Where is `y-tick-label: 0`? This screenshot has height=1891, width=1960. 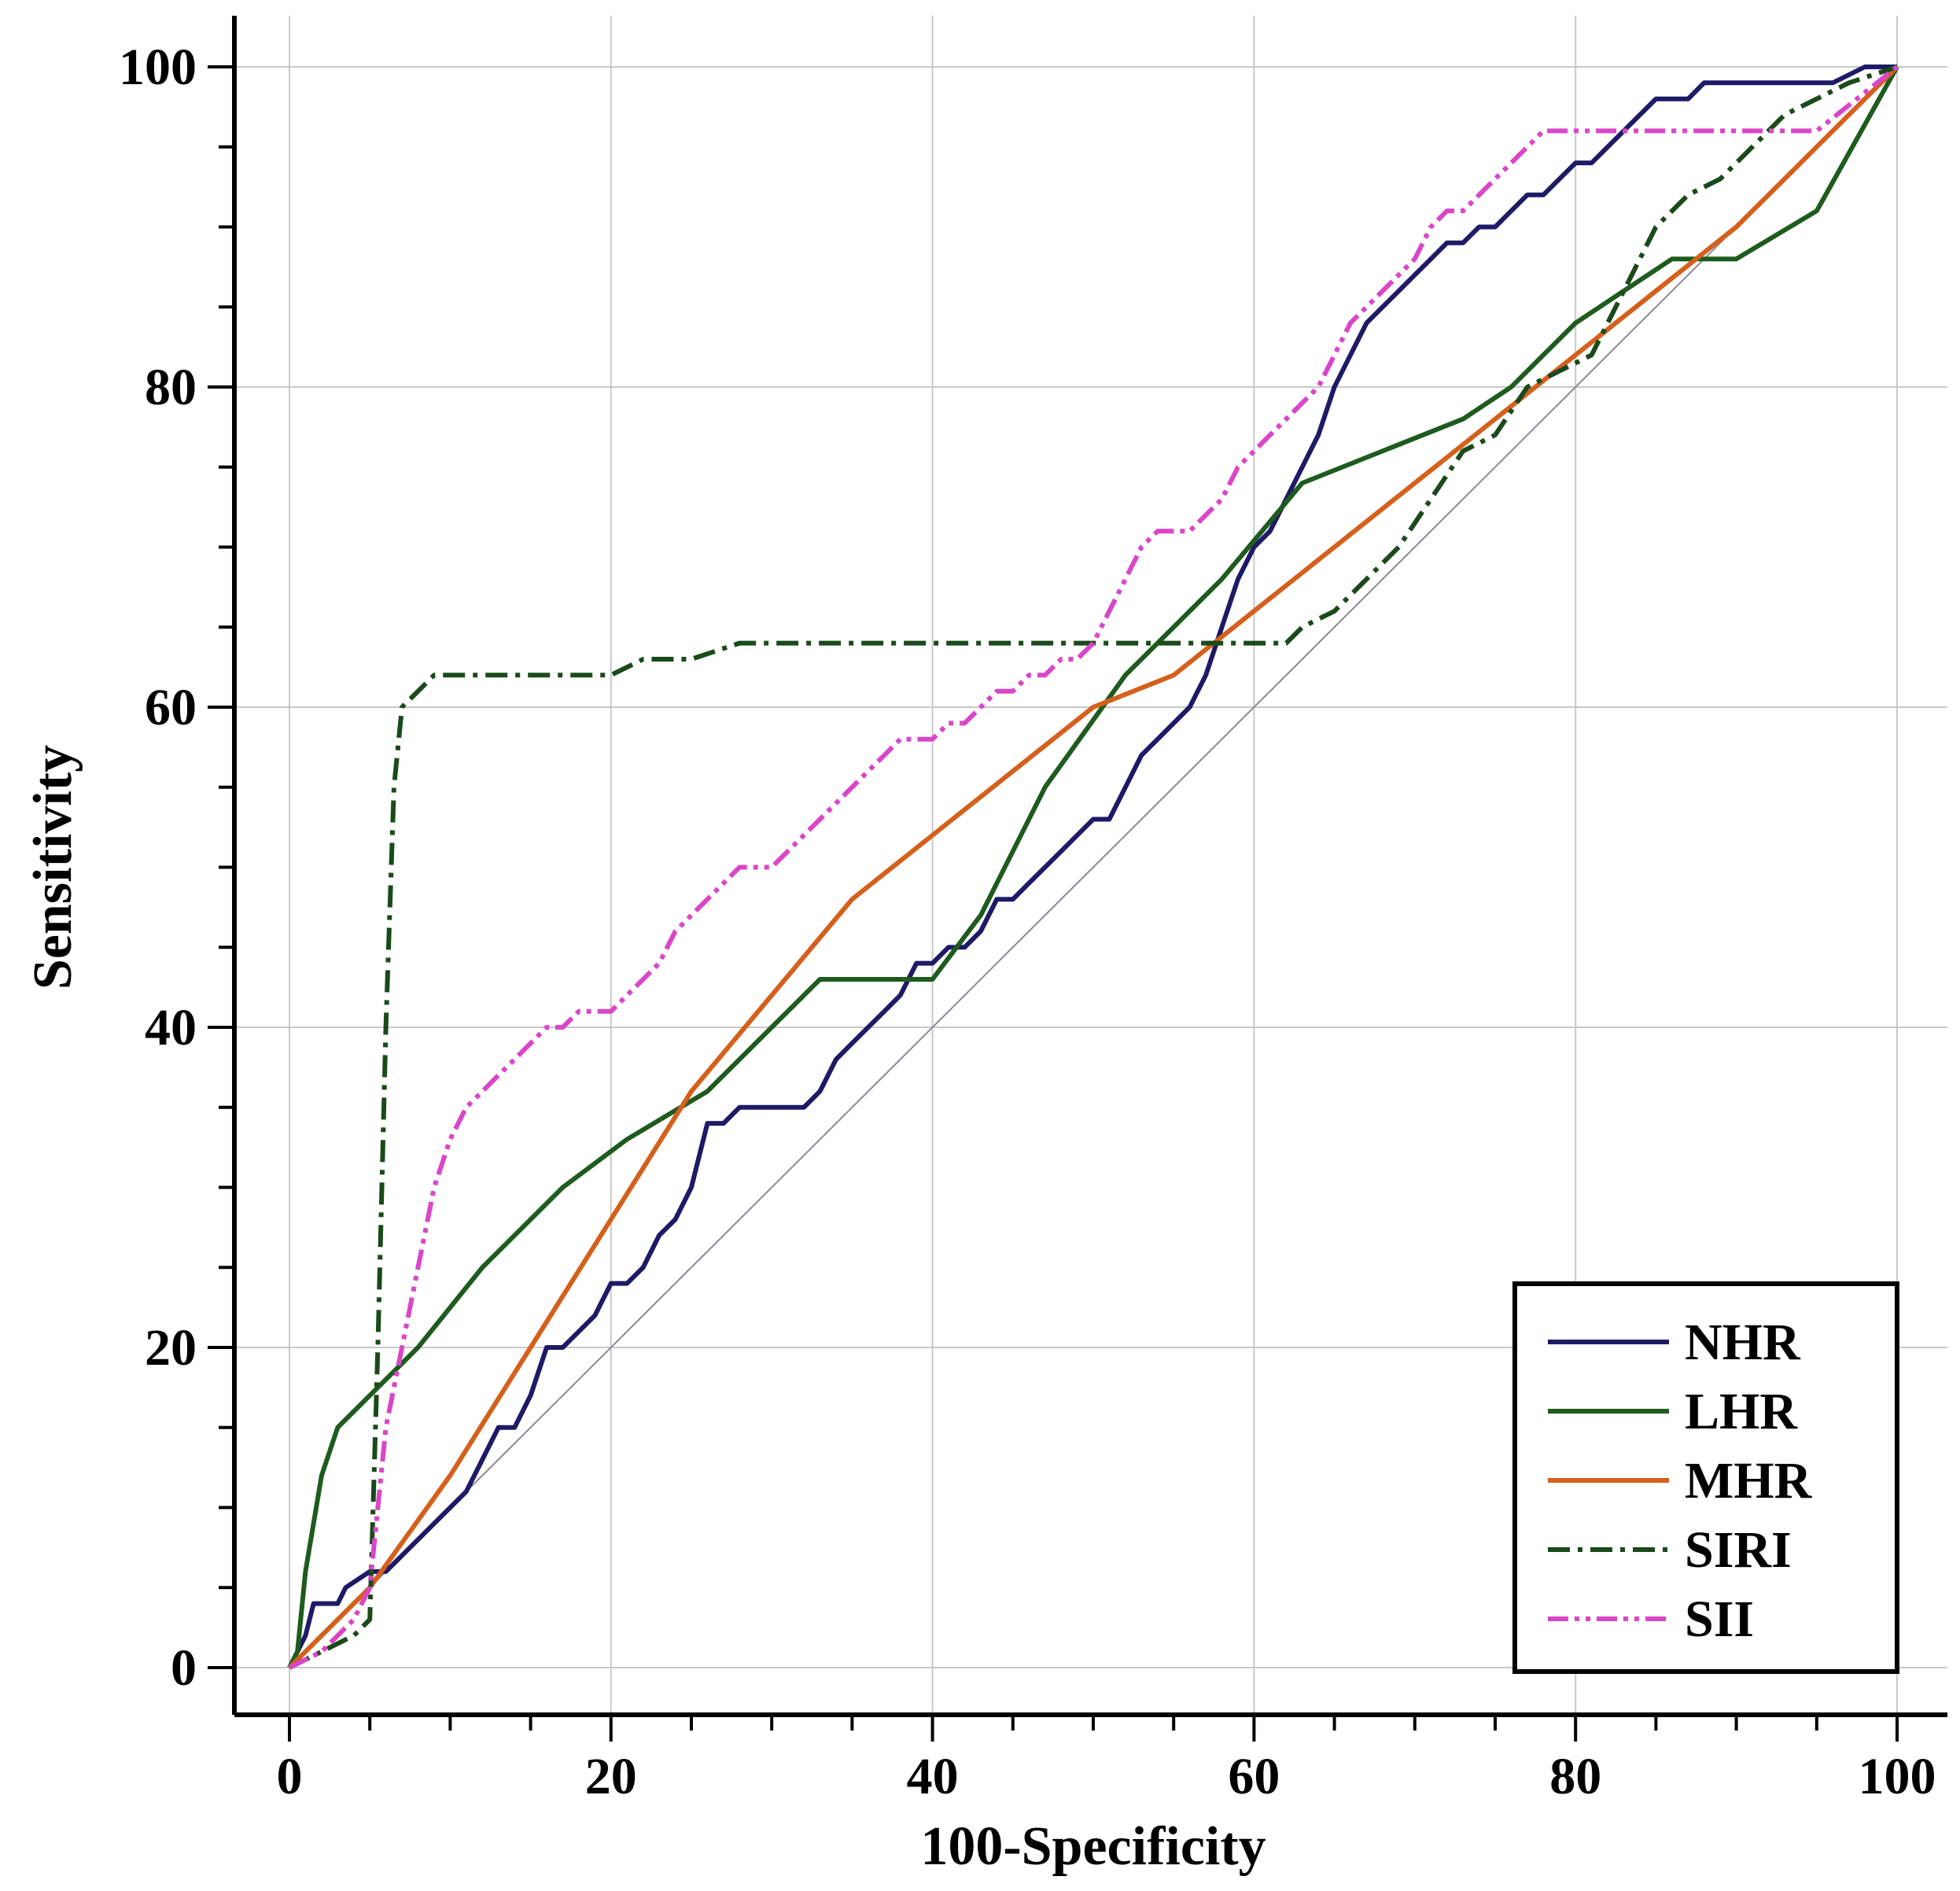
y-tick-label: 0 is located at coordinates (184, 1668).